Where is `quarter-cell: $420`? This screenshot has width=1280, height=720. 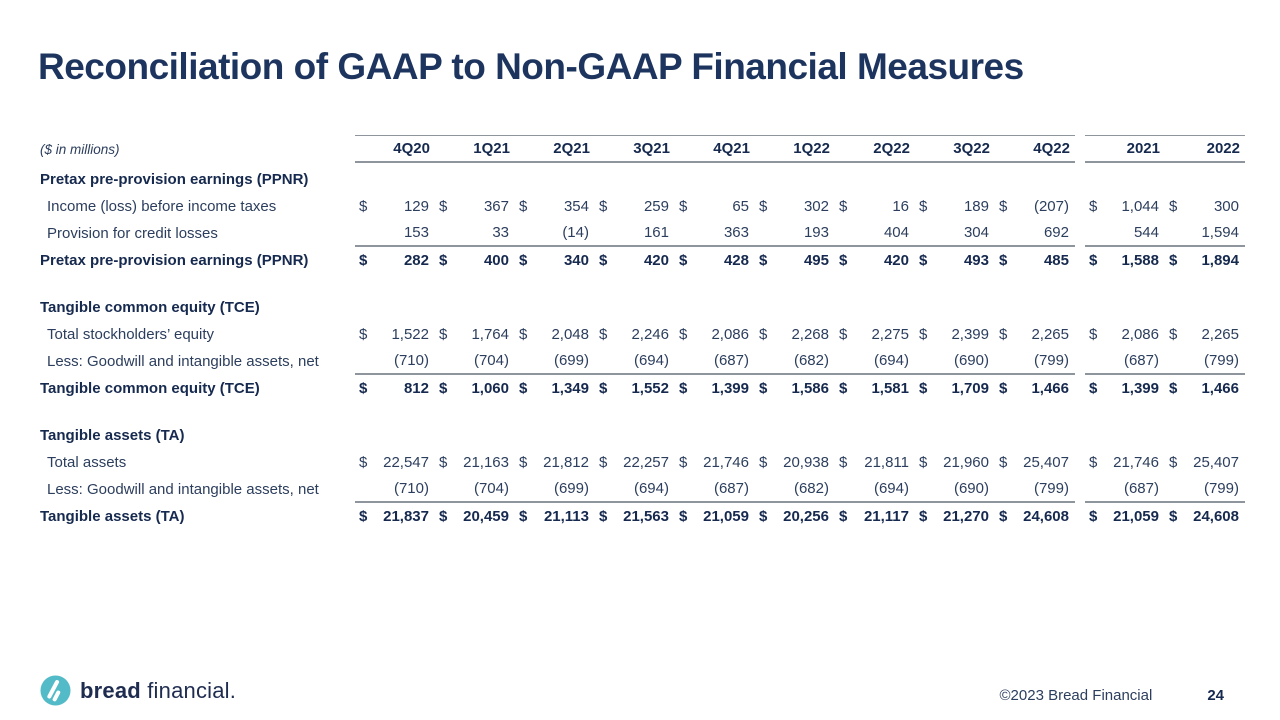 quarter-cell: $420 is located at coordinates (875, 260).